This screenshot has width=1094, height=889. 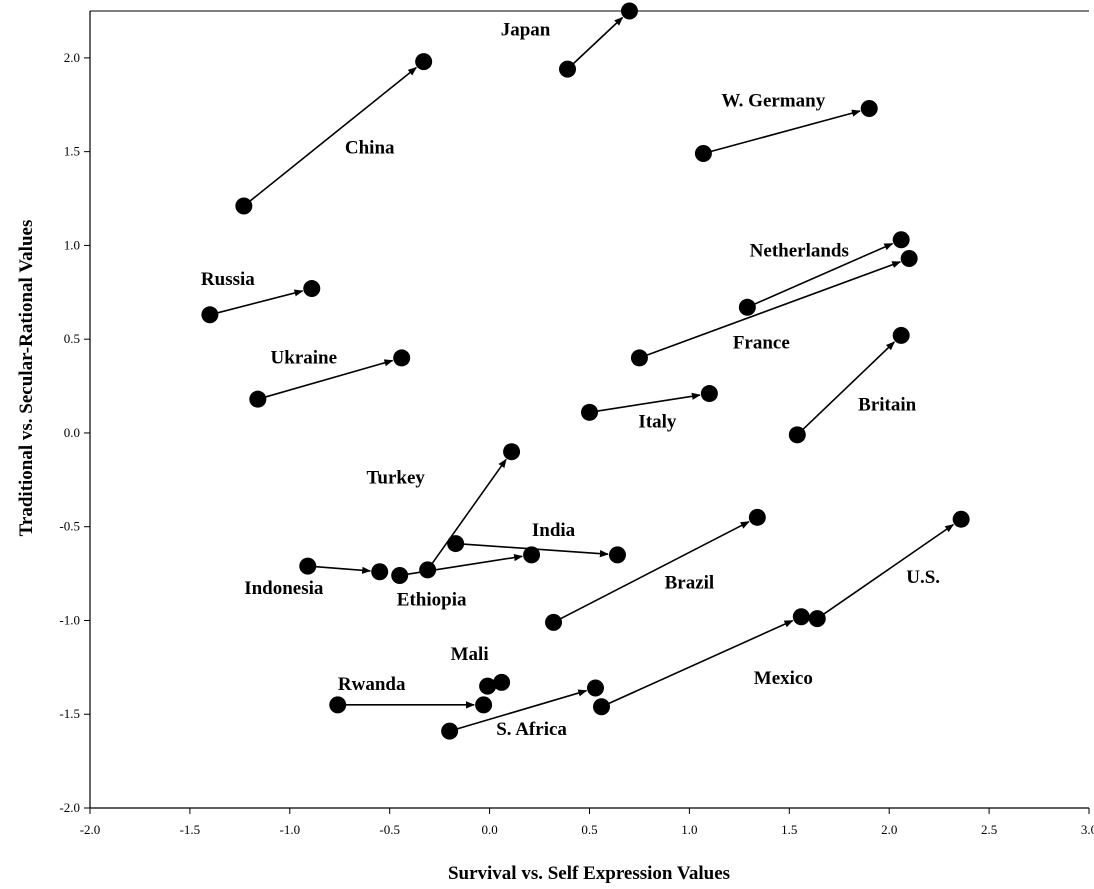 I want to click on country-label: Mexico, so click(x=783, y=678).